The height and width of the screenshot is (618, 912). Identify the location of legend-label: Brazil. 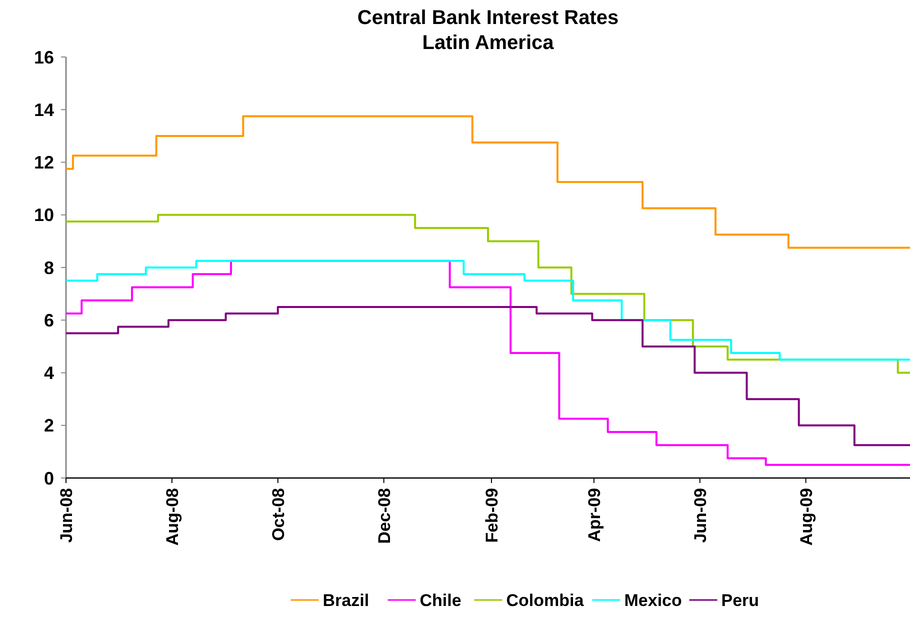
(346, 600).